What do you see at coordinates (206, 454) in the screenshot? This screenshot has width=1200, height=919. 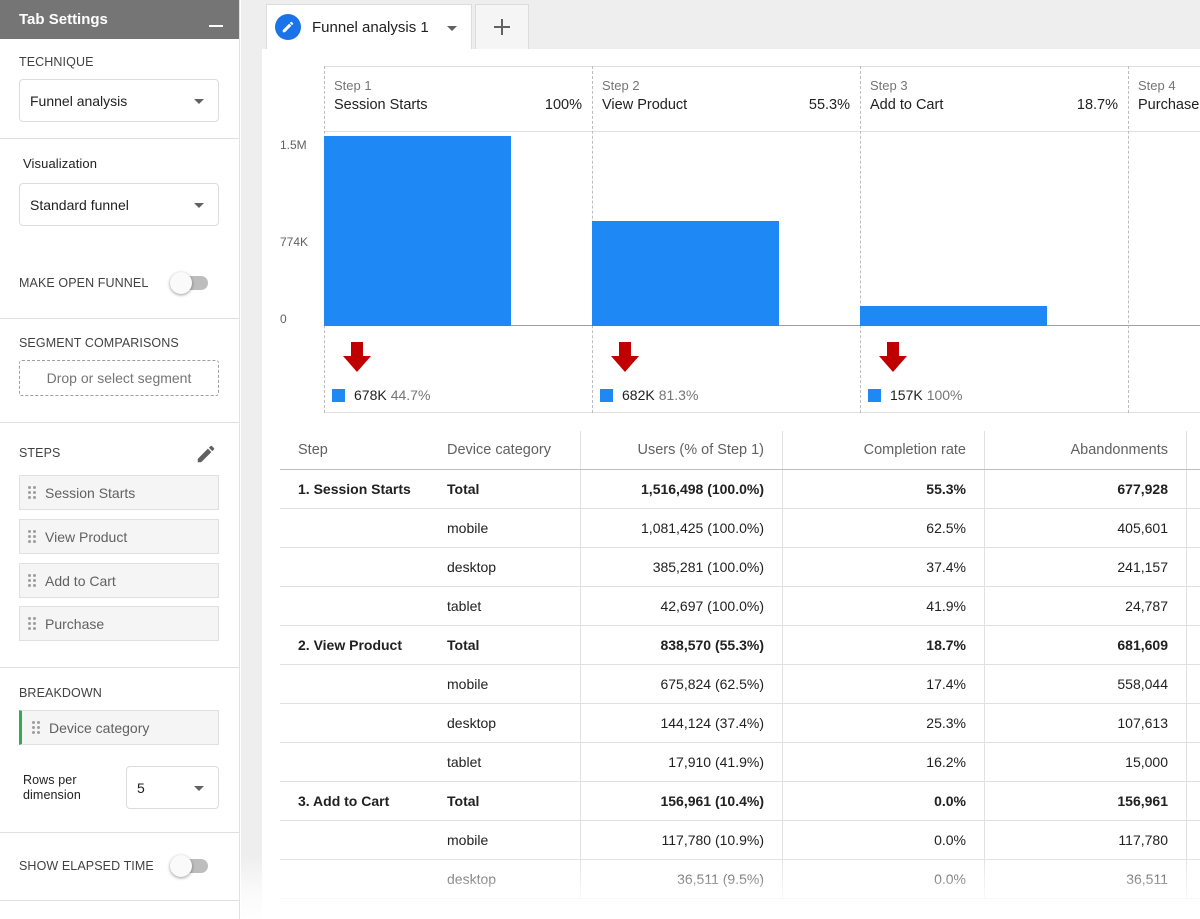 I see `pencil-icon` at bounding box center [206, 454].